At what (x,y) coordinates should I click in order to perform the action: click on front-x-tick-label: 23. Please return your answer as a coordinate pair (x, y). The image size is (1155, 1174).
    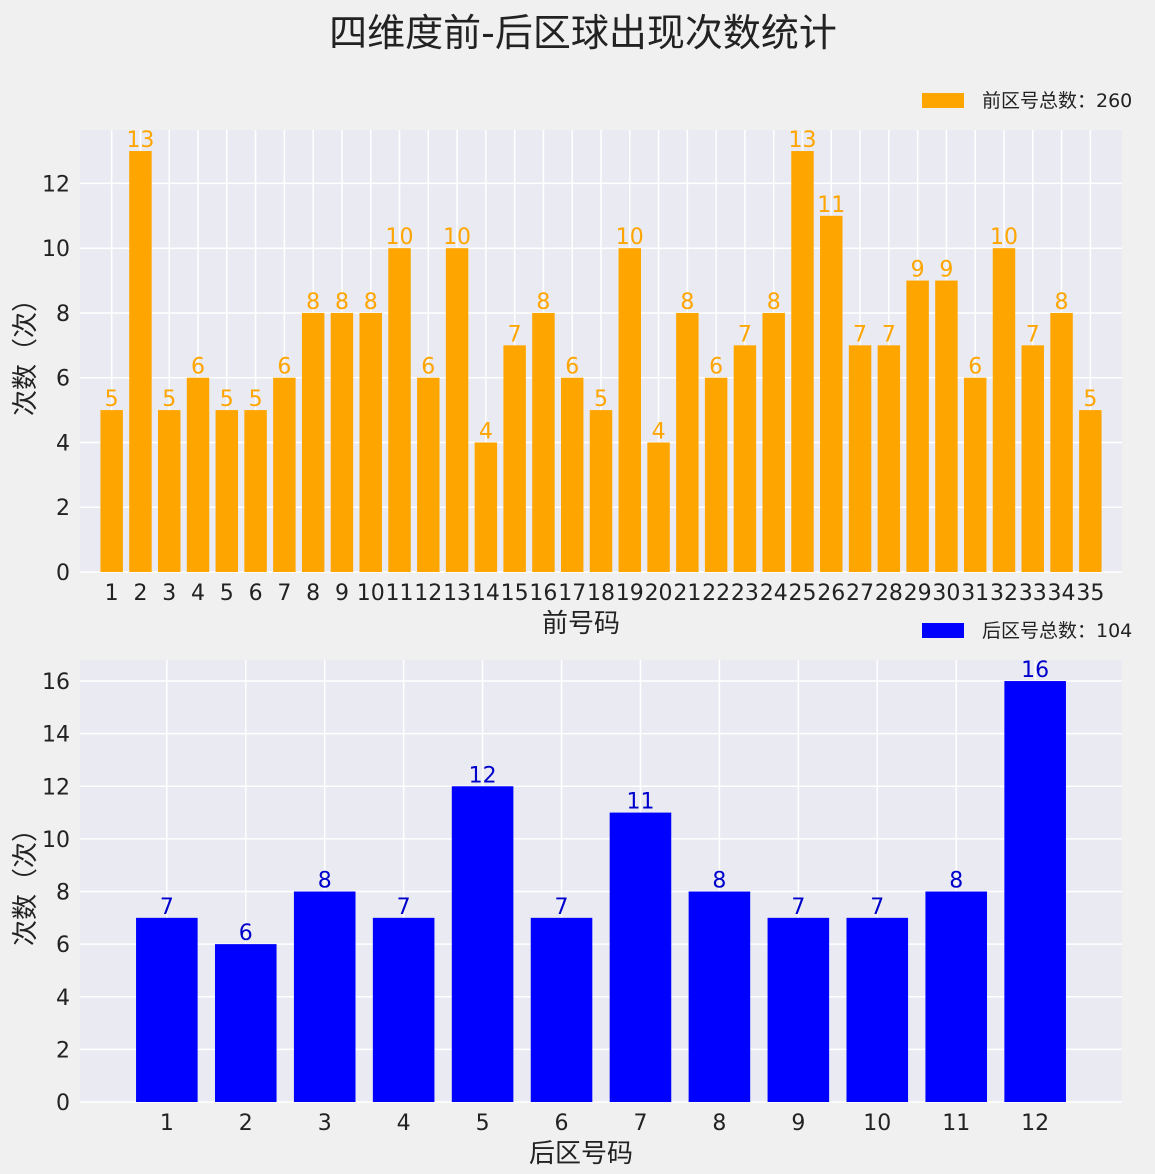
    Looking at the image, I should click on (745, 593).